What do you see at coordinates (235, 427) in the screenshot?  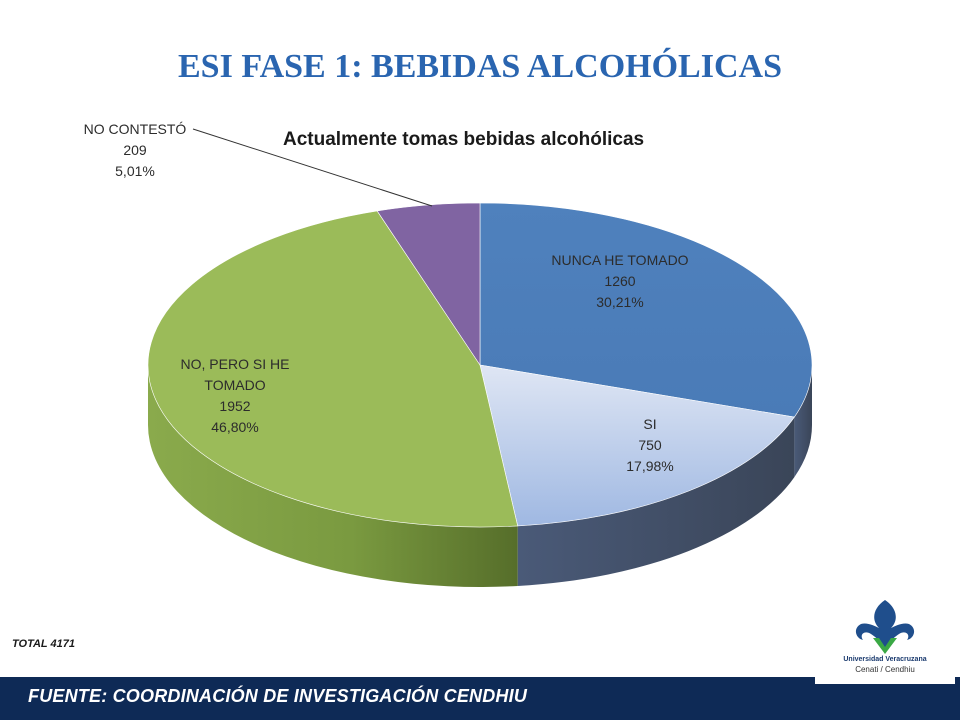 I see `label-percent: 46,80%` at bounding box center [235, 427].